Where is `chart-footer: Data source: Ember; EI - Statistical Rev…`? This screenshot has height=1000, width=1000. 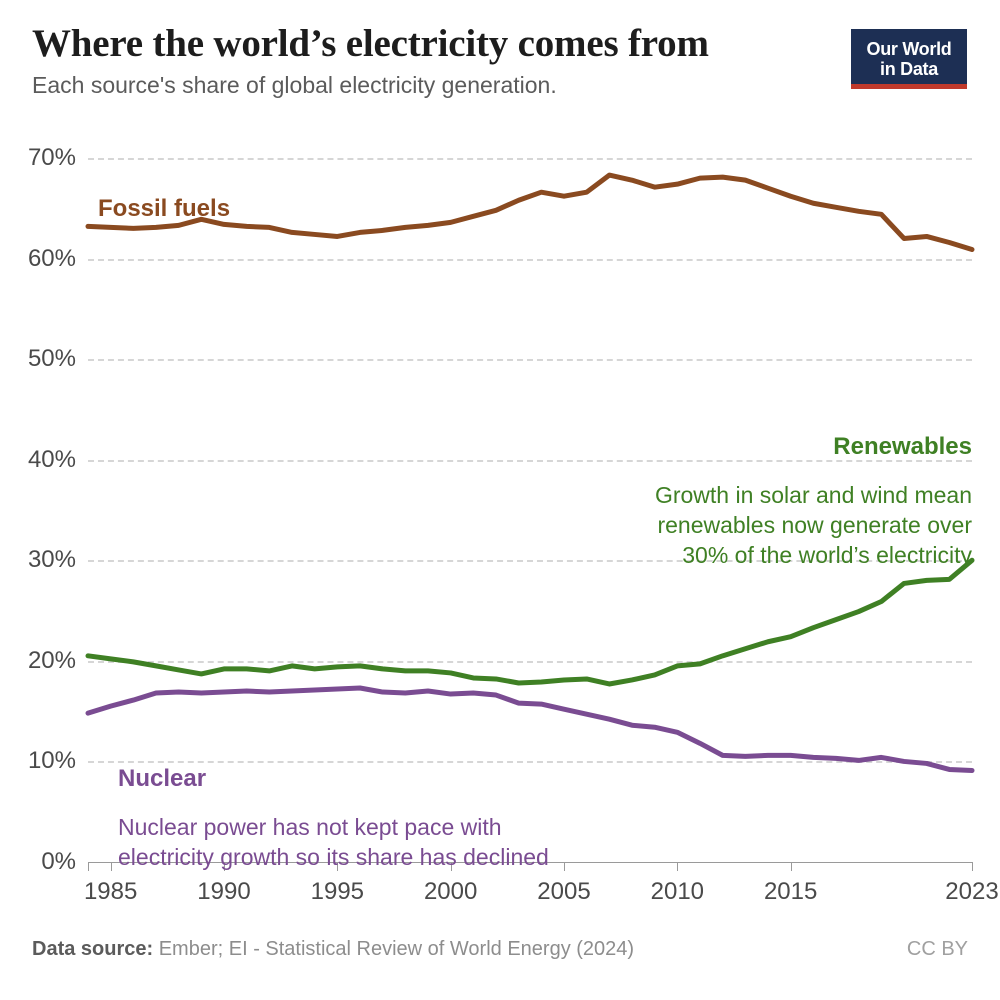
chart-footer: Data source: Ember; EI - Statistical Rev… is located at coordinates (500, 949).